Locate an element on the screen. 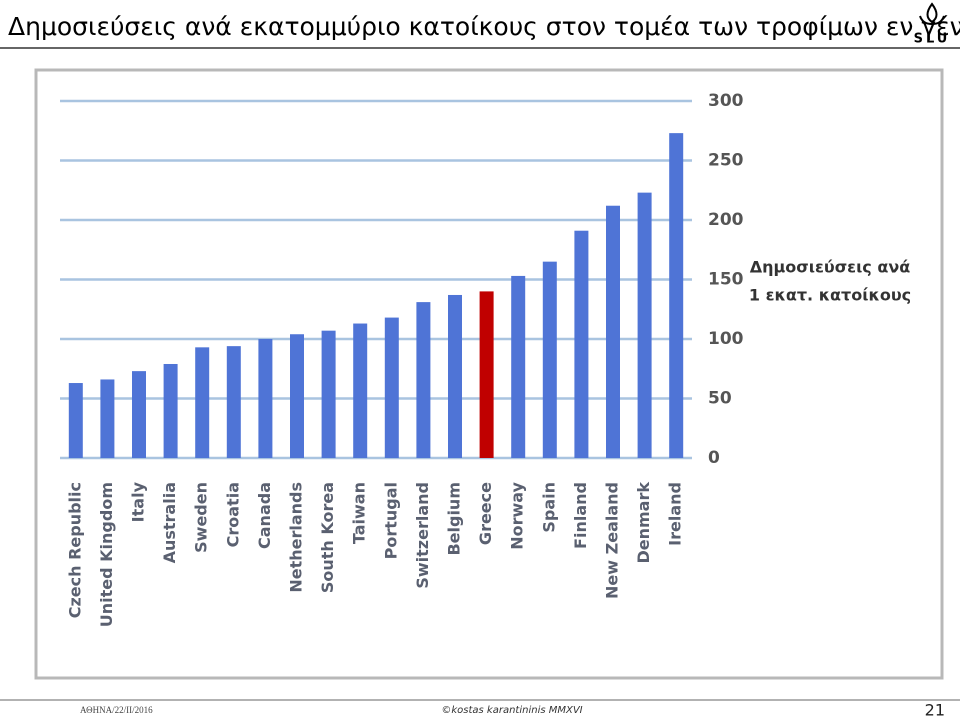 This screenshot has width=960, height=724. y-axis-label: Δημοσιεύσεις ανά is located at coordinates (830, 267).